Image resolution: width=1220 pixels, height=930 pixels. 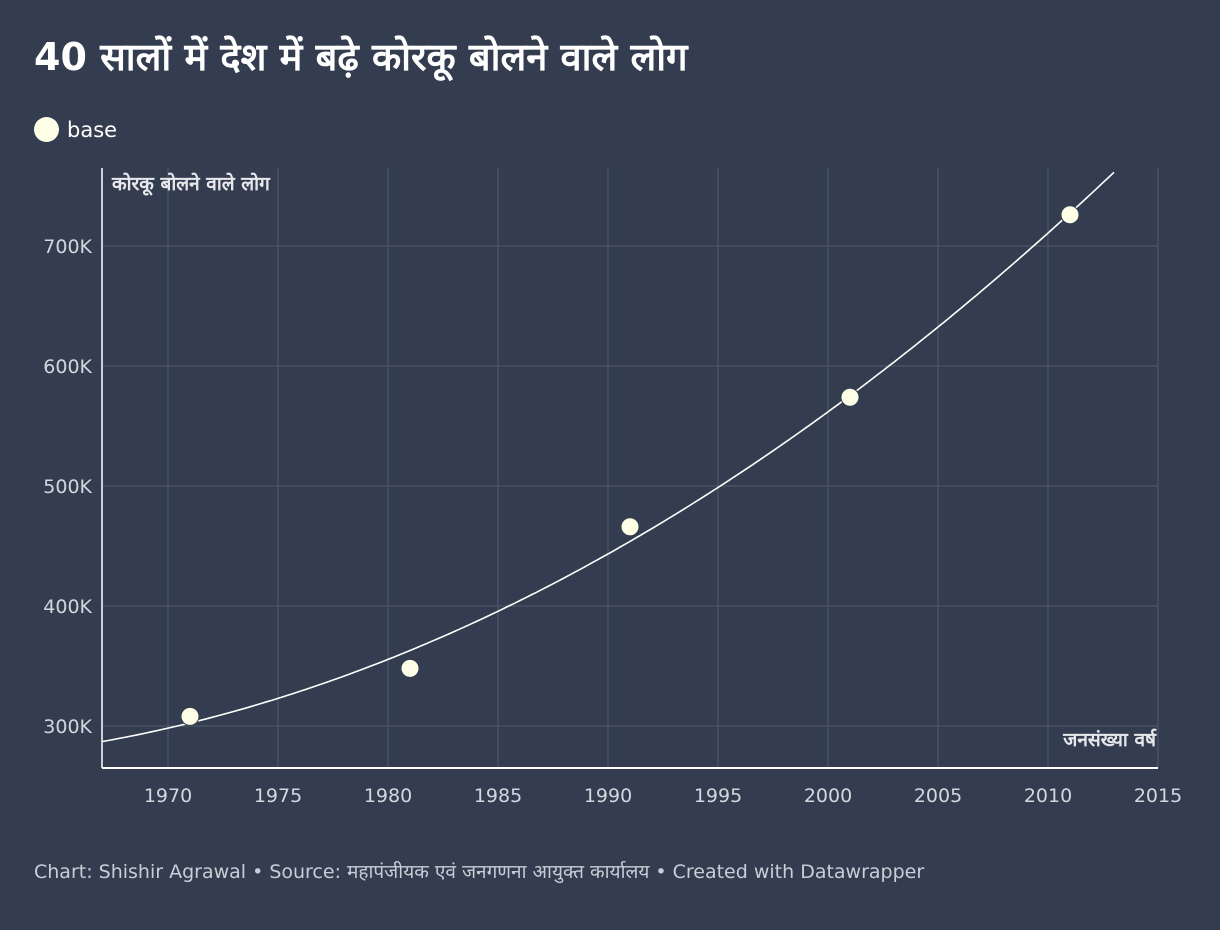 I want to click on y-tick-label: 600K, so click(x=67, y=367).